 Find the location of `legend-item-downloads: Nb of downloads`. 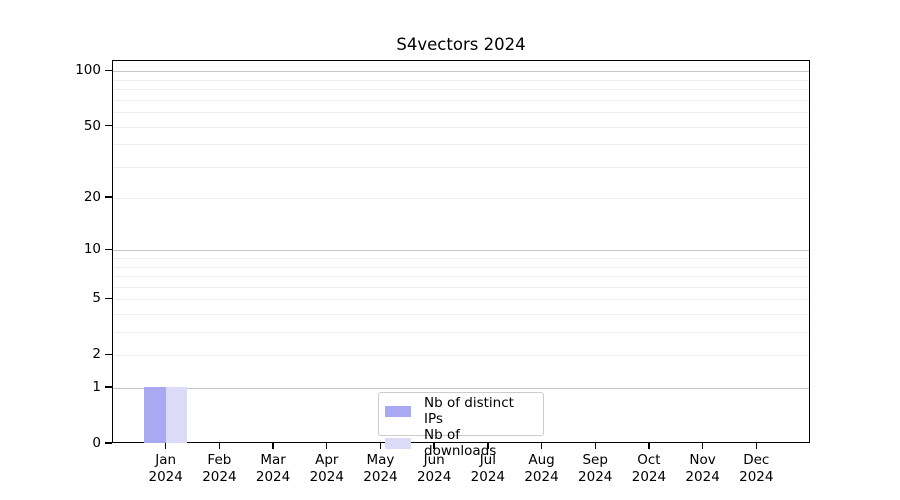

legend-item-downloads: Nb of downloads is located at coordinates (460, 443).